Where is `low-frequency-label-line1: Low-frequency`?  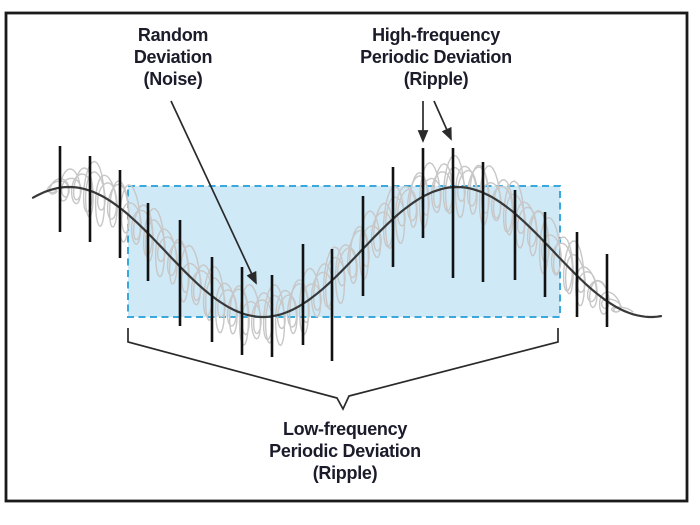
low-frequency-label-line1: Low-frequency is located at coordinates (345, 429).